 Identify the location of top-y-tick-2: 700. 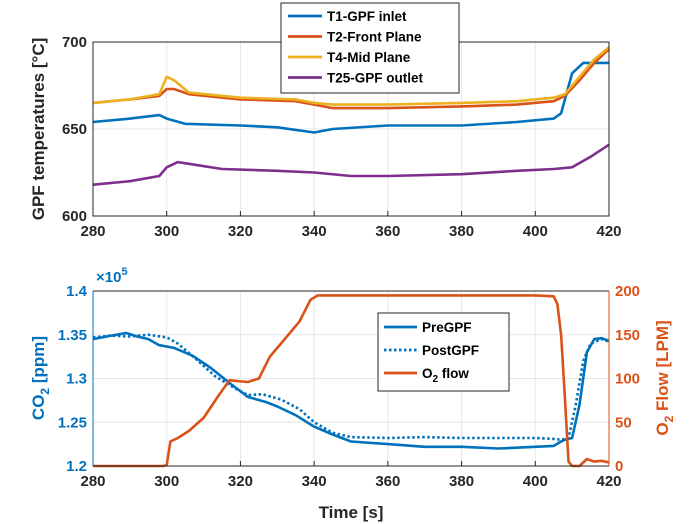
(74, 42).